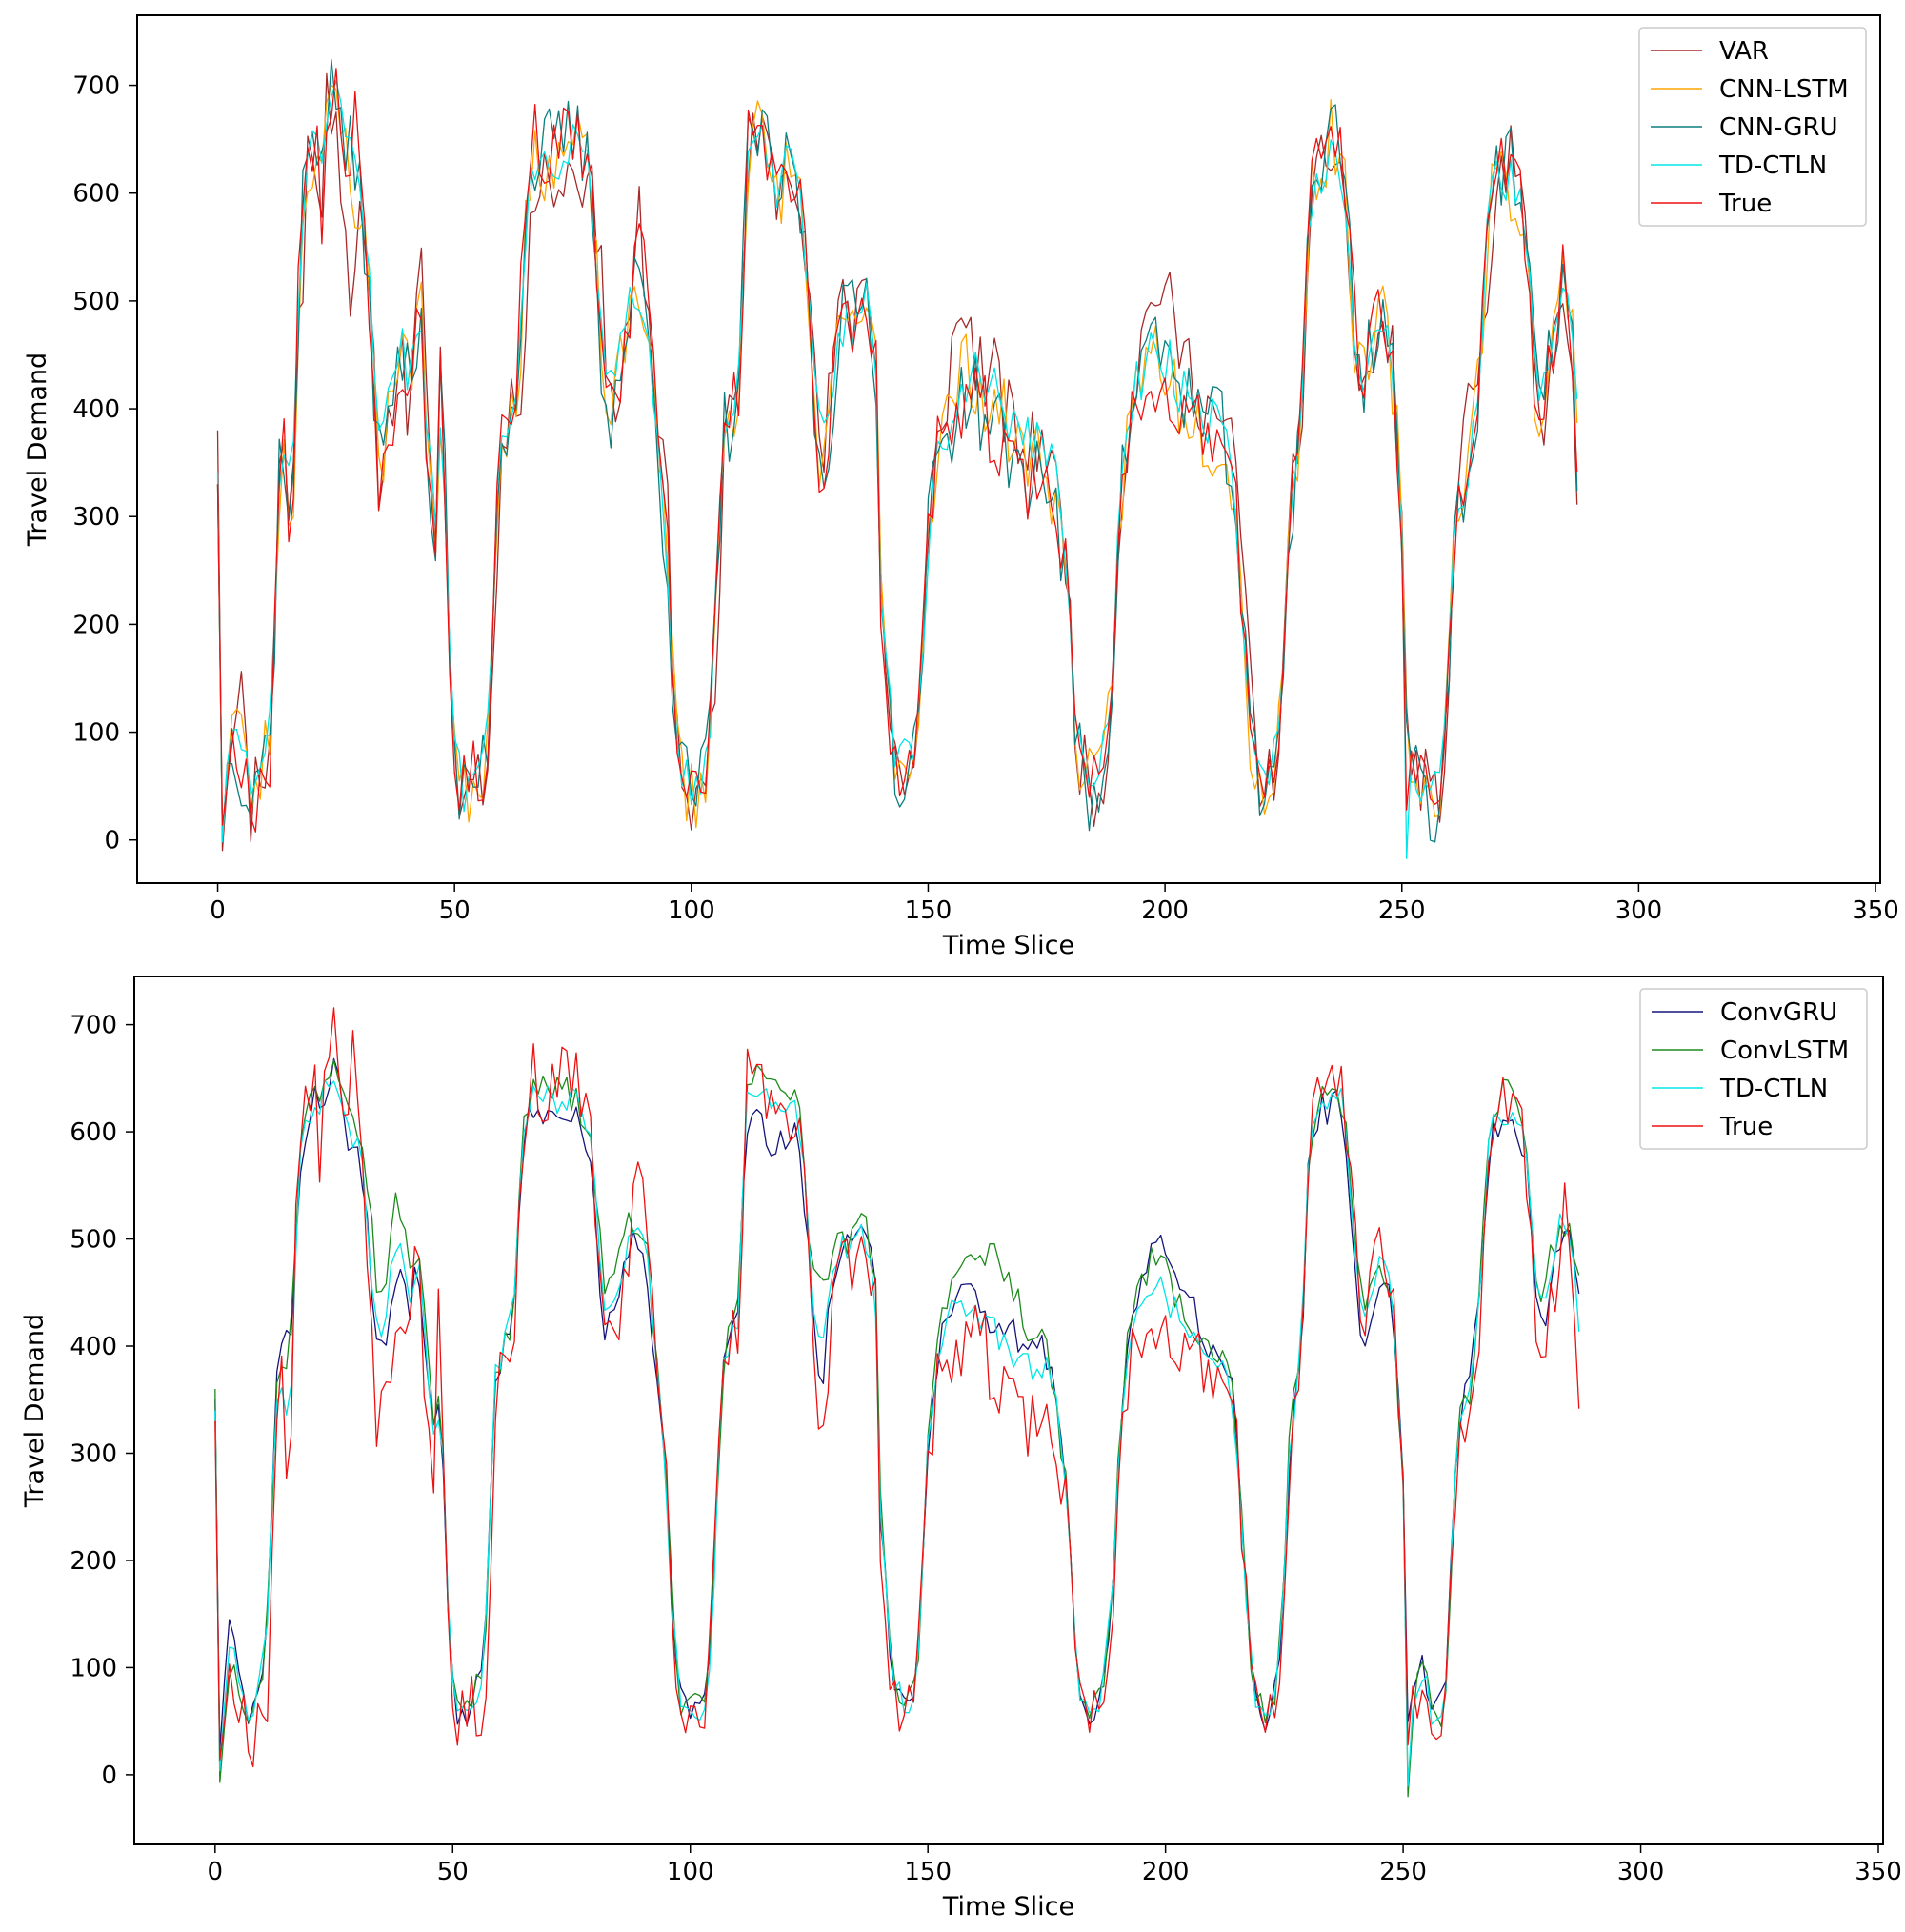 The width and height of the screenshot is (1905, 1932). I want to click on legend: VAR CNN-LSTM CNN-GRU TD-CTLN True, so click(1752, 127).